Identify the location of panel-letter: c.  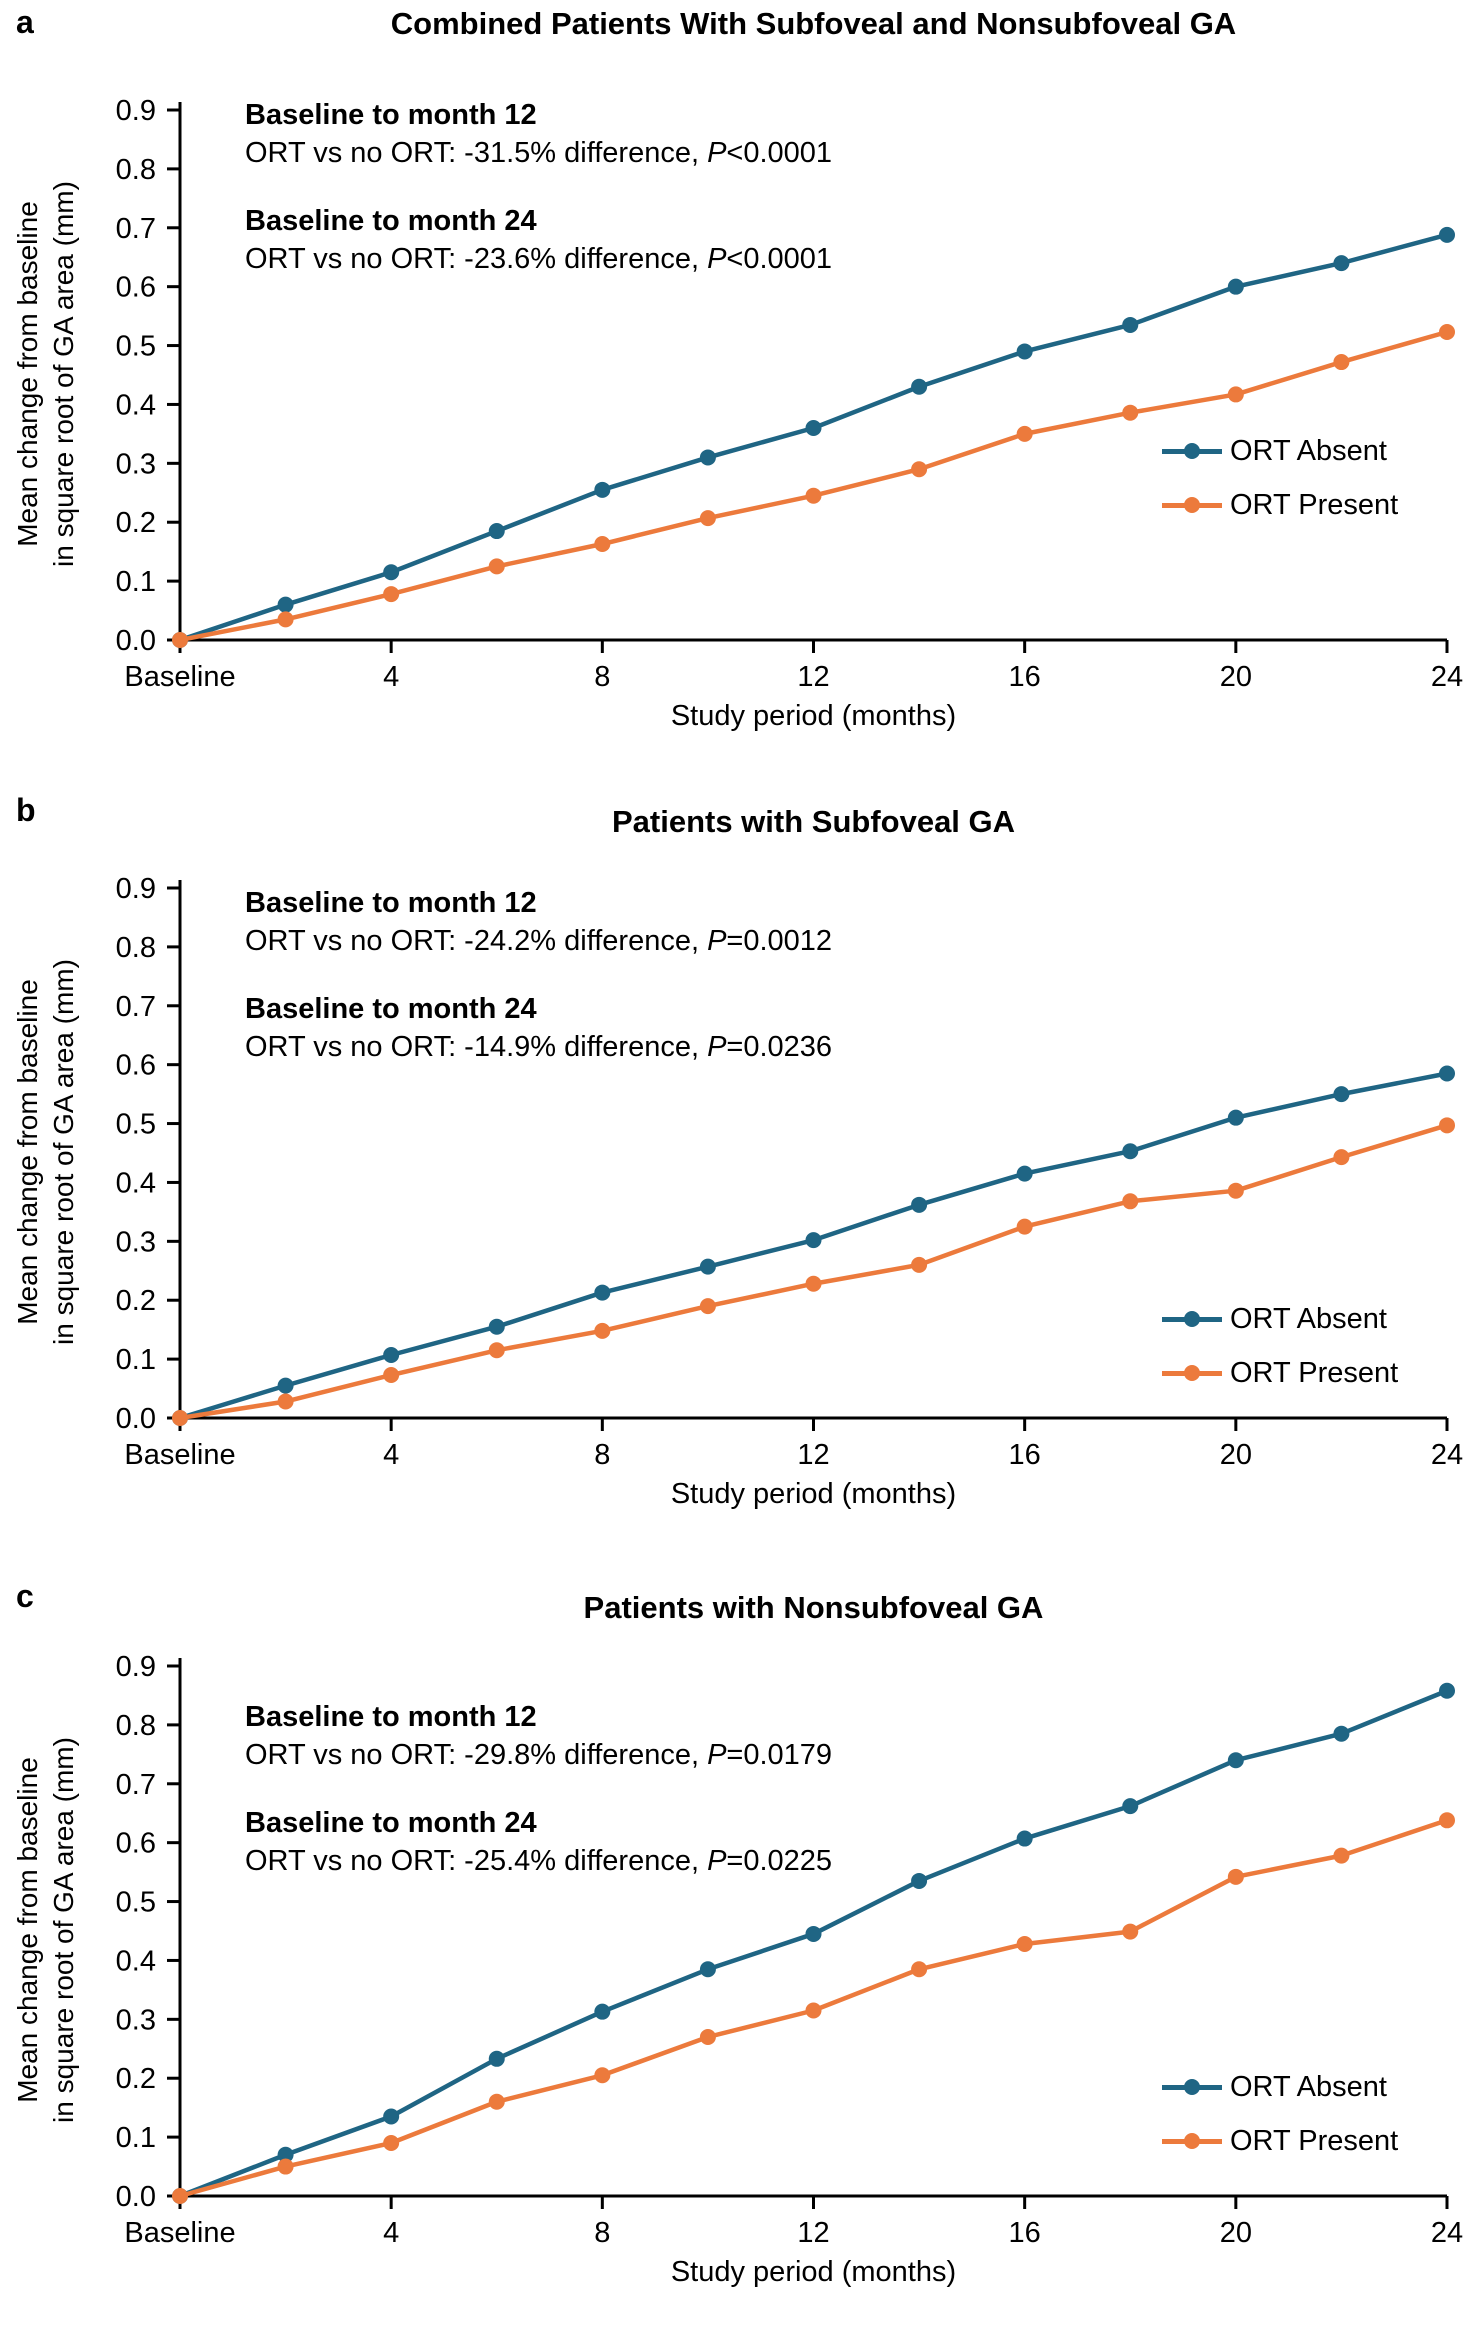
(25, 1596).